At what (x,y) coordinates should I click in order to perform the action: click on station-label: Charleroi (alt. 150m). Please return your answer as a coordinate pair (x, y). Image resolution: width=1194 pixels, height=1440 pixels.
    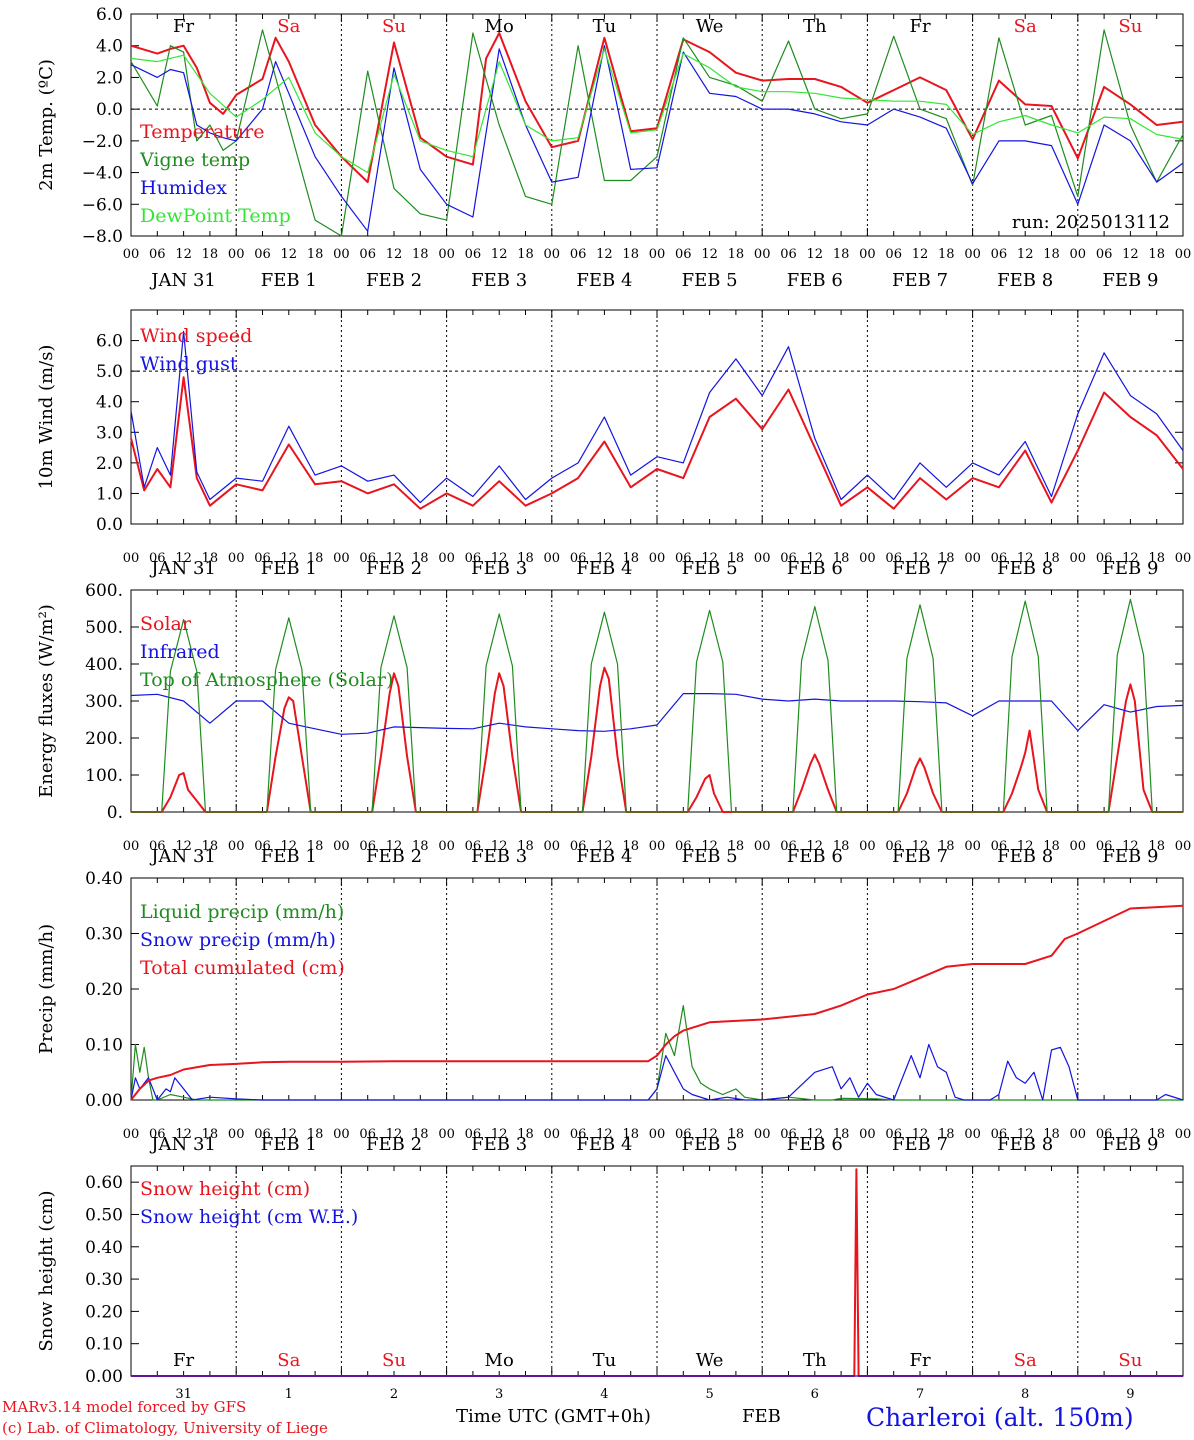
    Looking at the image, I should click on (1000, 1417).